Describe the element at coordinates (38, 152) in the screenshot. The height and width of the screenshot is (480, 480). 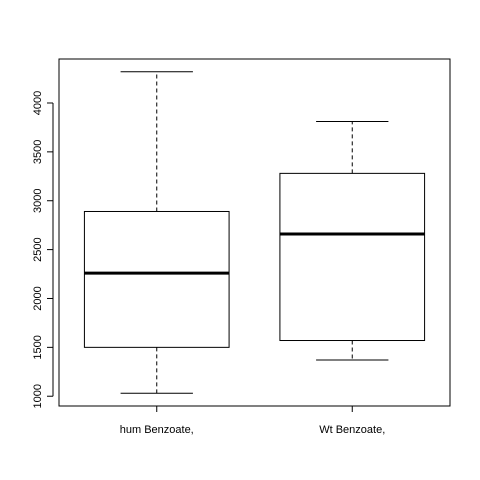
I see `y-tick-label: 3500` at that location.